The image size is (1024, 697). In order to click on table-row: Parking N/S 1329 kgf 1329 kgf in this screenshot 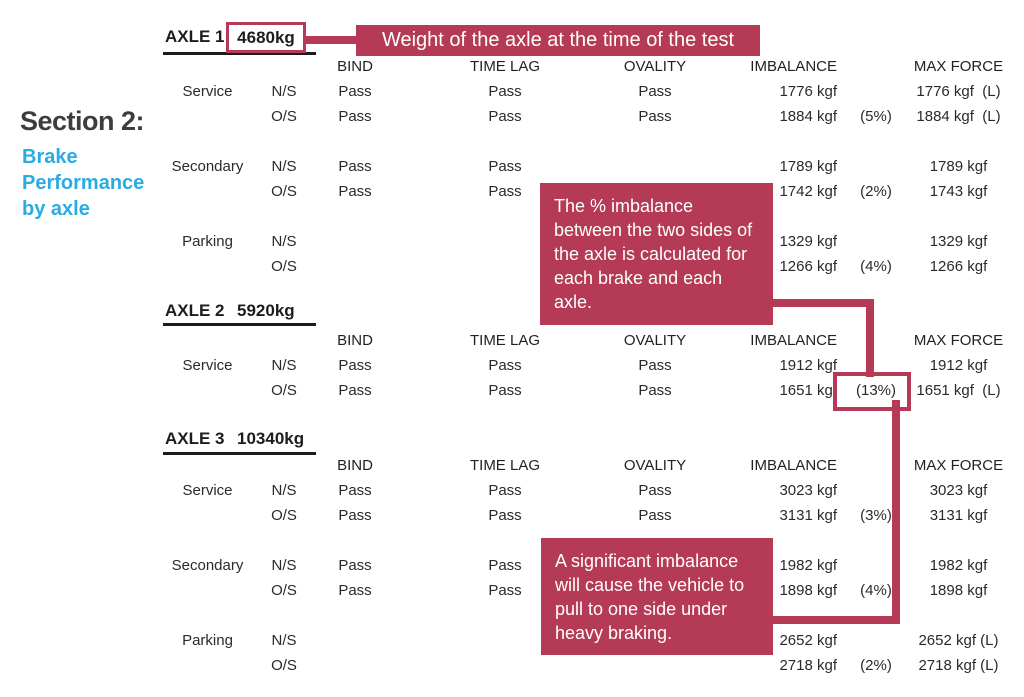, I will do `click(580, 241)`.